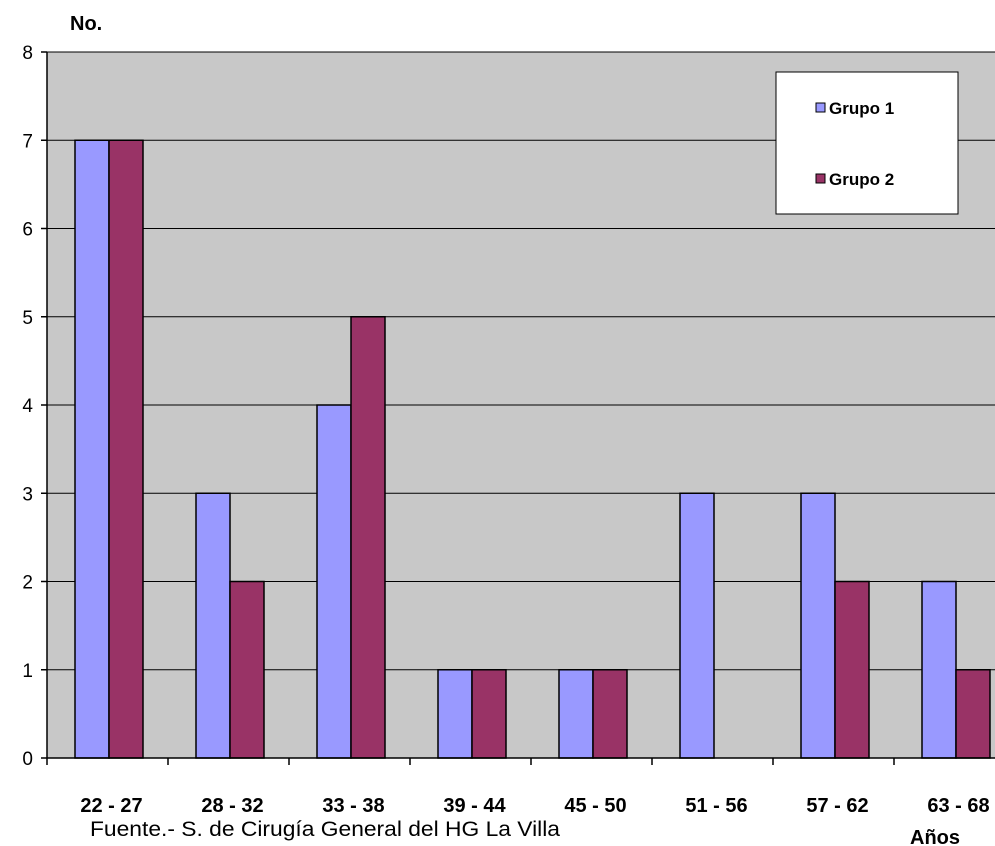 The width and height of the screenshot is (995, 846). What do you see at coordinates (837, 806) in the screenshot?
I see `x-tick-label-6: 57 - 62` at bounding box center [837, 806].